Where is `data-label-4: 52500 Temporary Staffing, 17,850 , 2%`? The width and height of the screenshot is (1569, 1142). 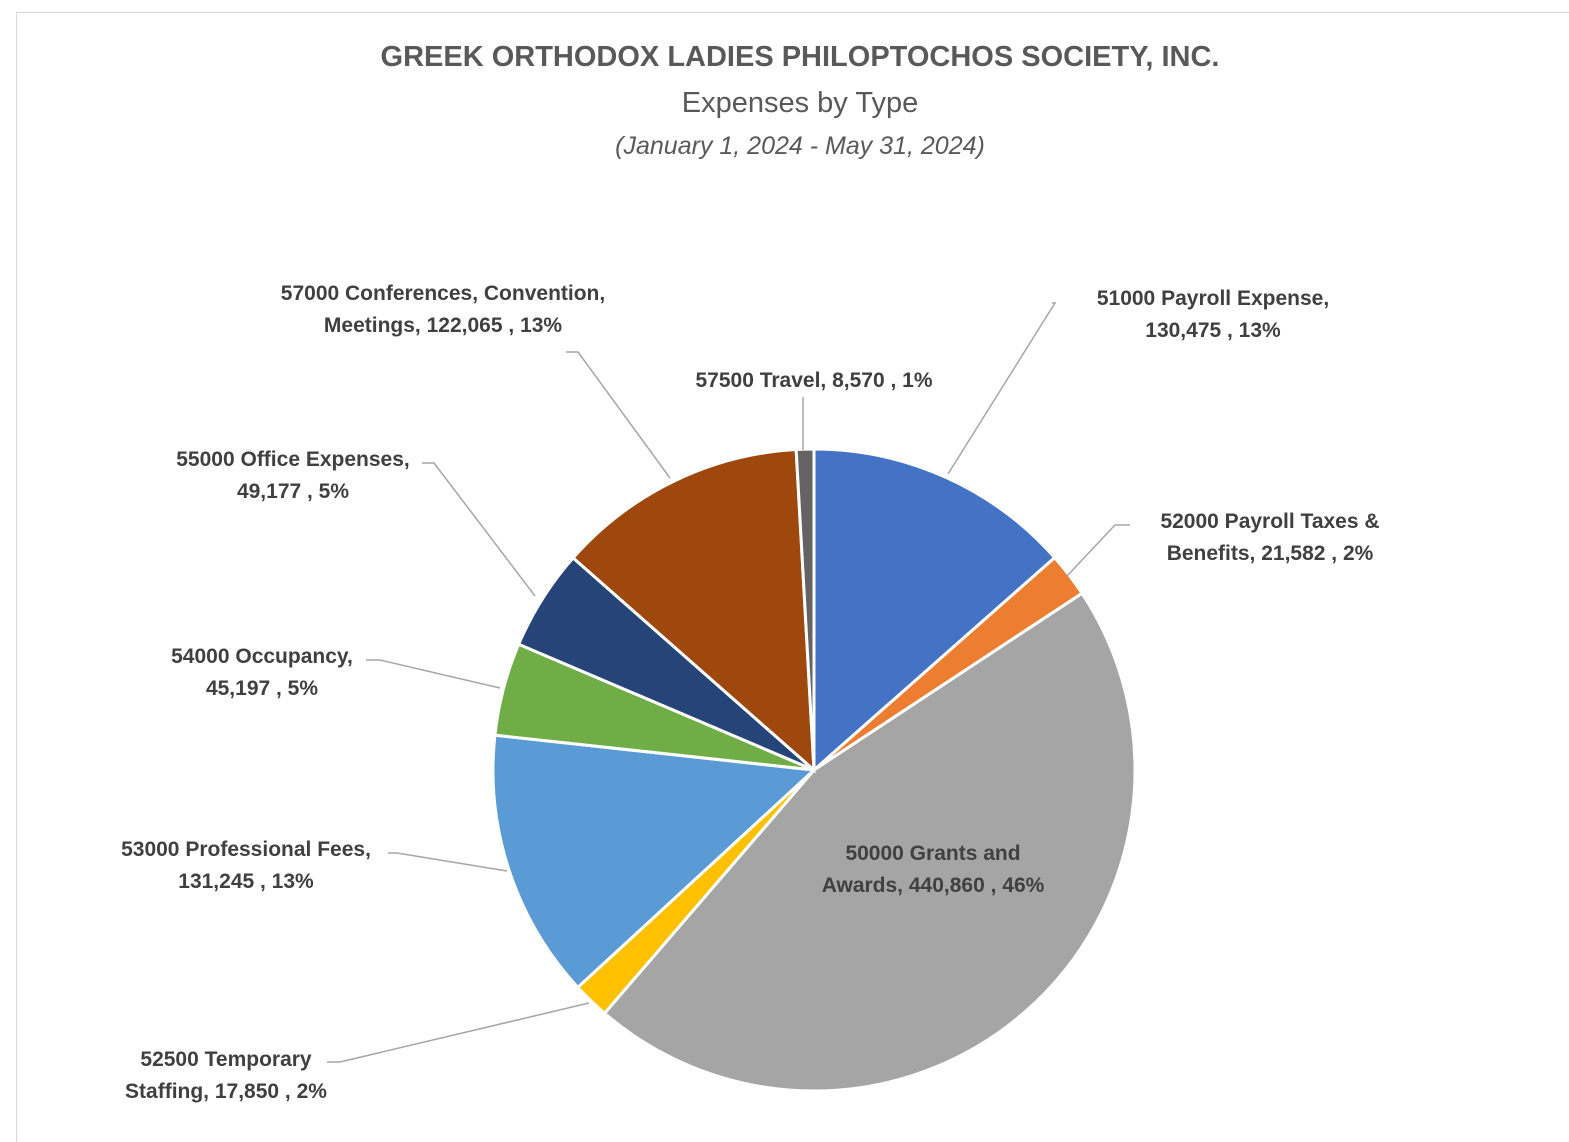
data-label-4: 52500 Temporary Staffing, 17,850 , 2% is located at coordinates (226, 1075).